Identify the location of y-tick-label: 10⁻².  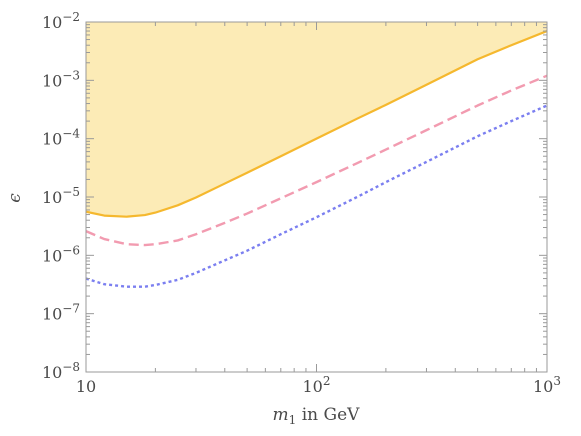
(61, 21).